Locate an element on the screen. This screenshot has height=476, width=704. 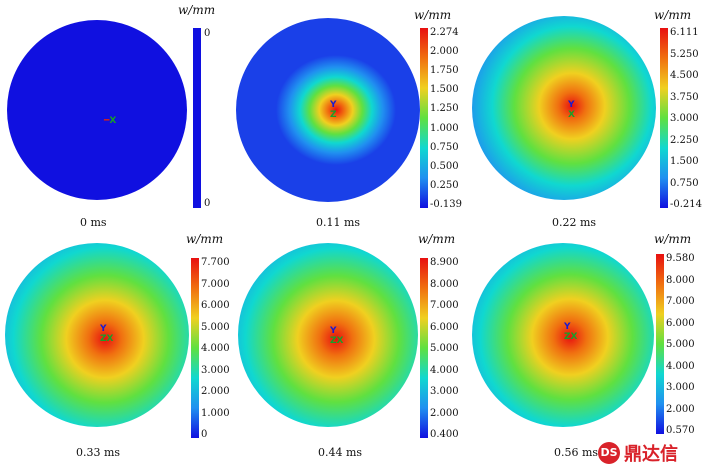
colorbar-tick: 2.274 is located at coordinates (444, 32).